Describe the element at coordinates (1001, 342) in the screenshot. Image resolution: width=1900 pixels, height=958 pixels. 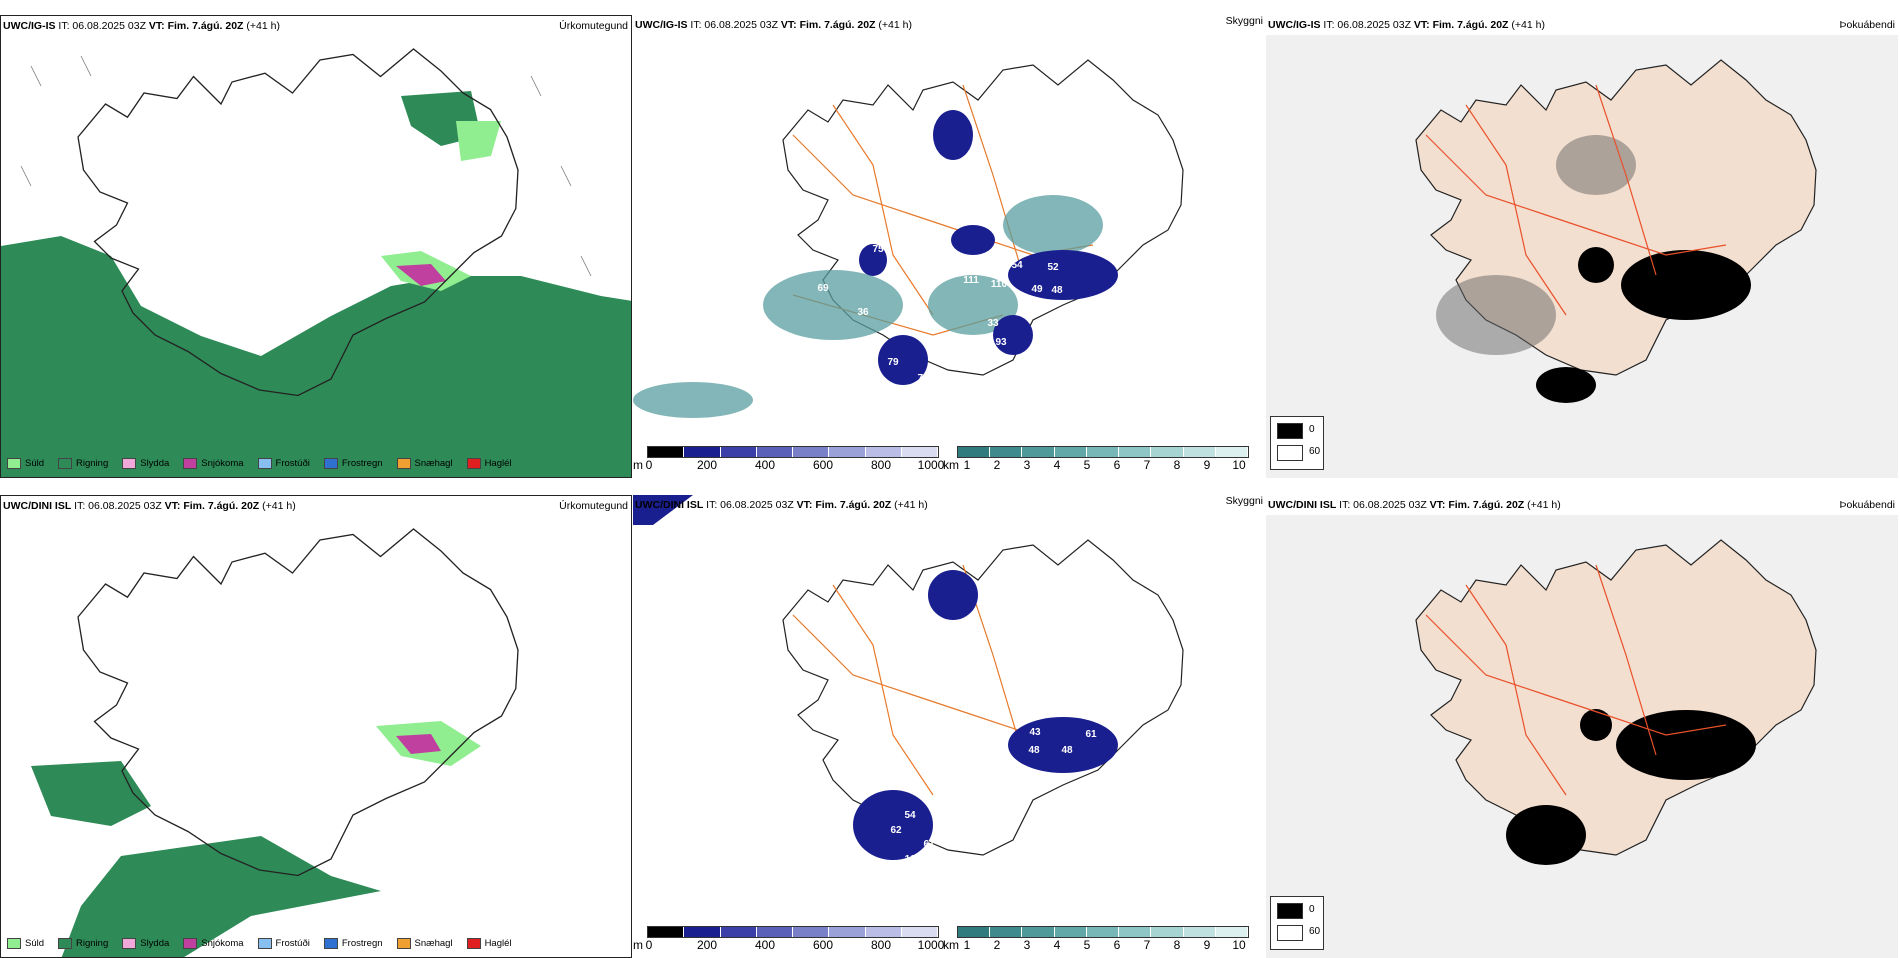
I see `visibility-label: 93` at that location.